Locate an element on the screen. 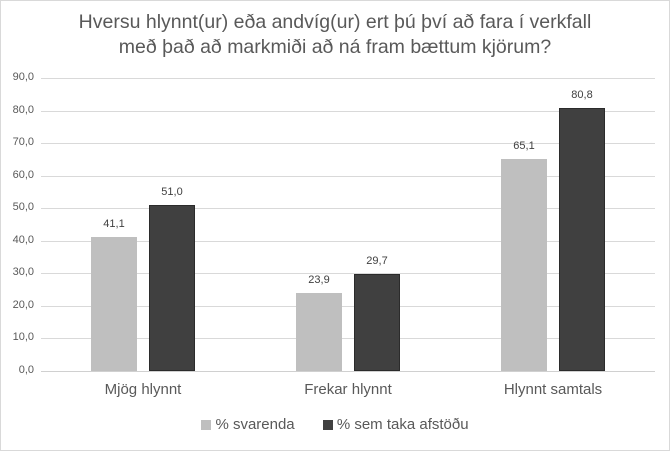 Image resolution: width=670 pixels, height=451 pixels. data-label: 29,7 is located at coordinates (377, 261).